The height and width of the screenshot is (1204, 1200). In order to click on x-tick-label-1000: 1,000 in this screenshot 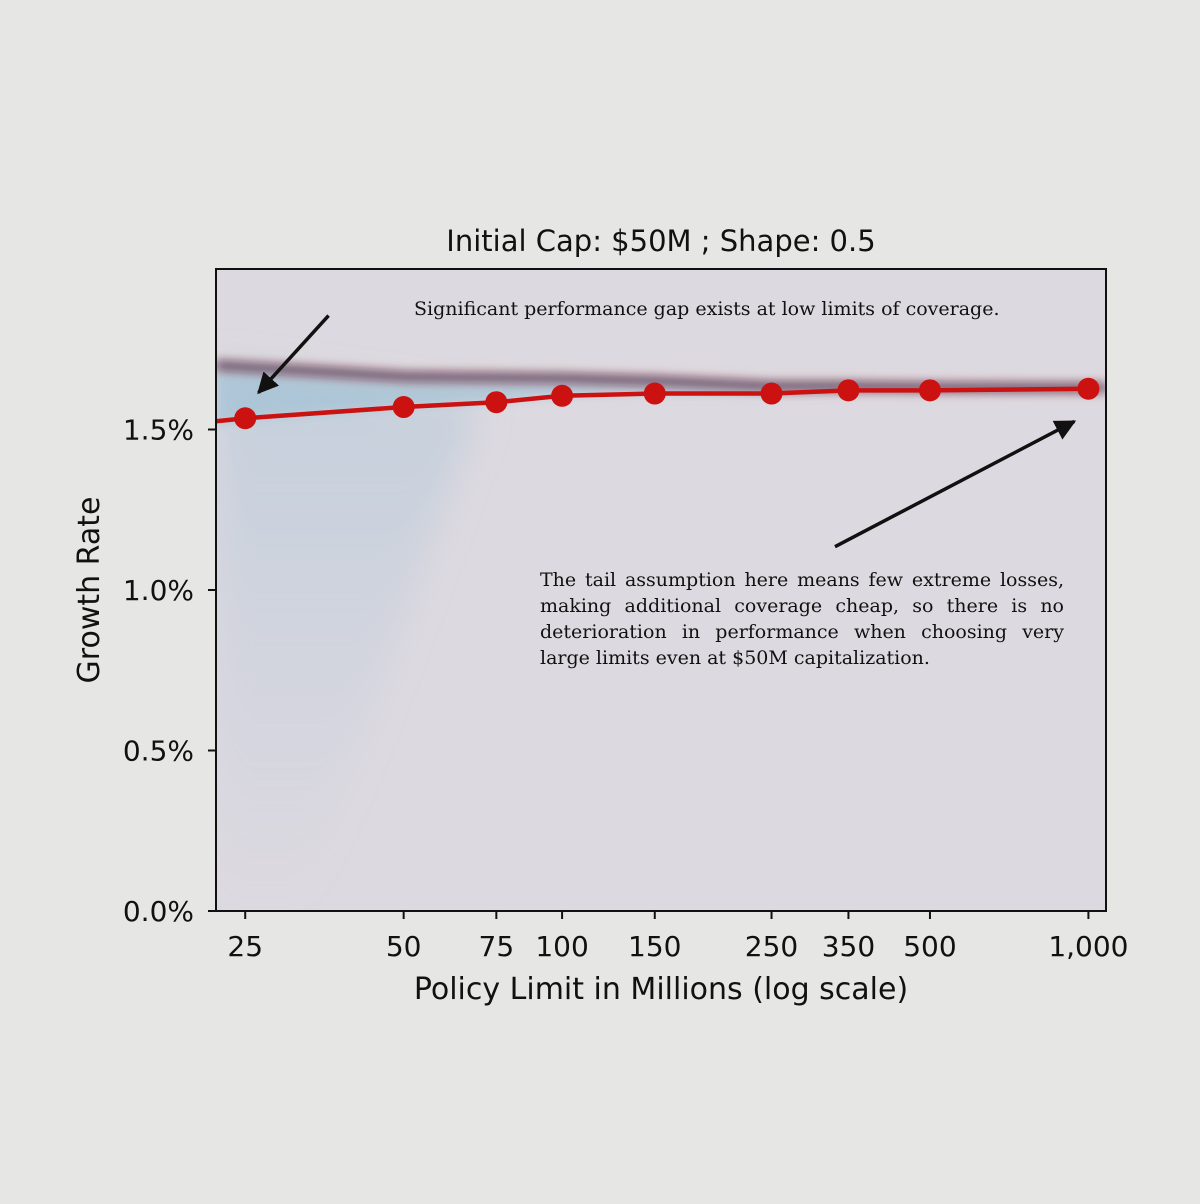, I will do `click(1088, 946)`.